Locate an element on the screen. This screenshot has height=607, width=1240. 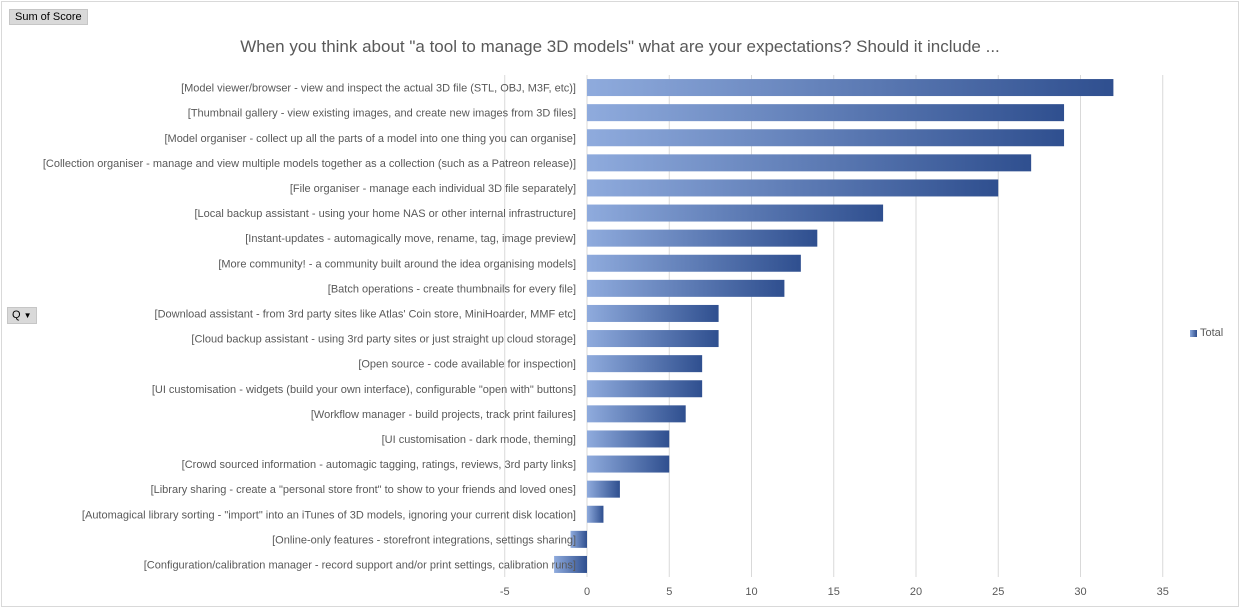
x-tick-label: 5 is located at coordinates (669, 592).